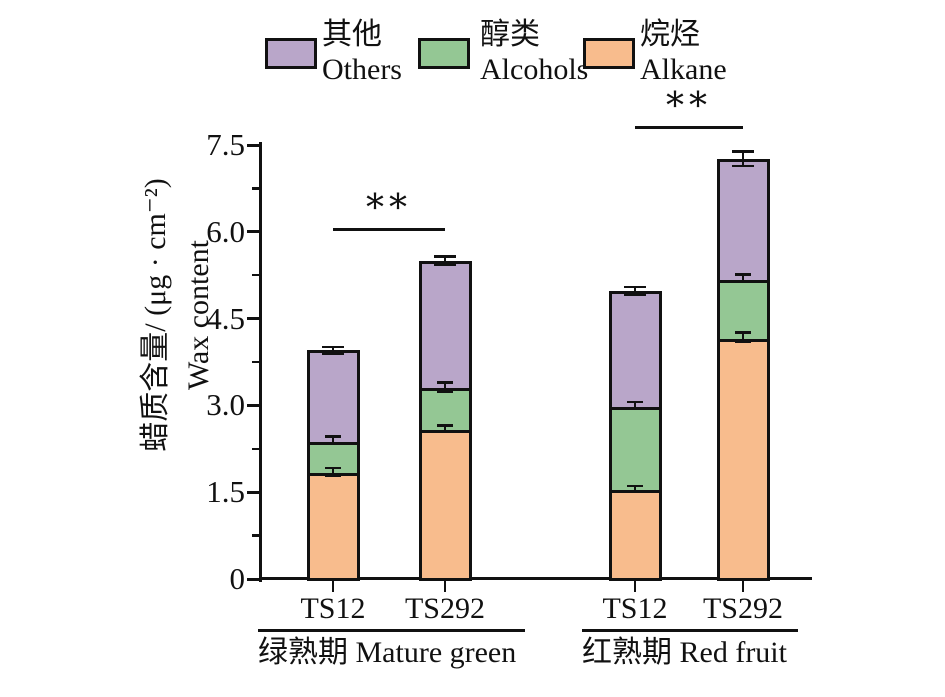  I want to click on y-tick-label: 6.0, so click(225, 231).